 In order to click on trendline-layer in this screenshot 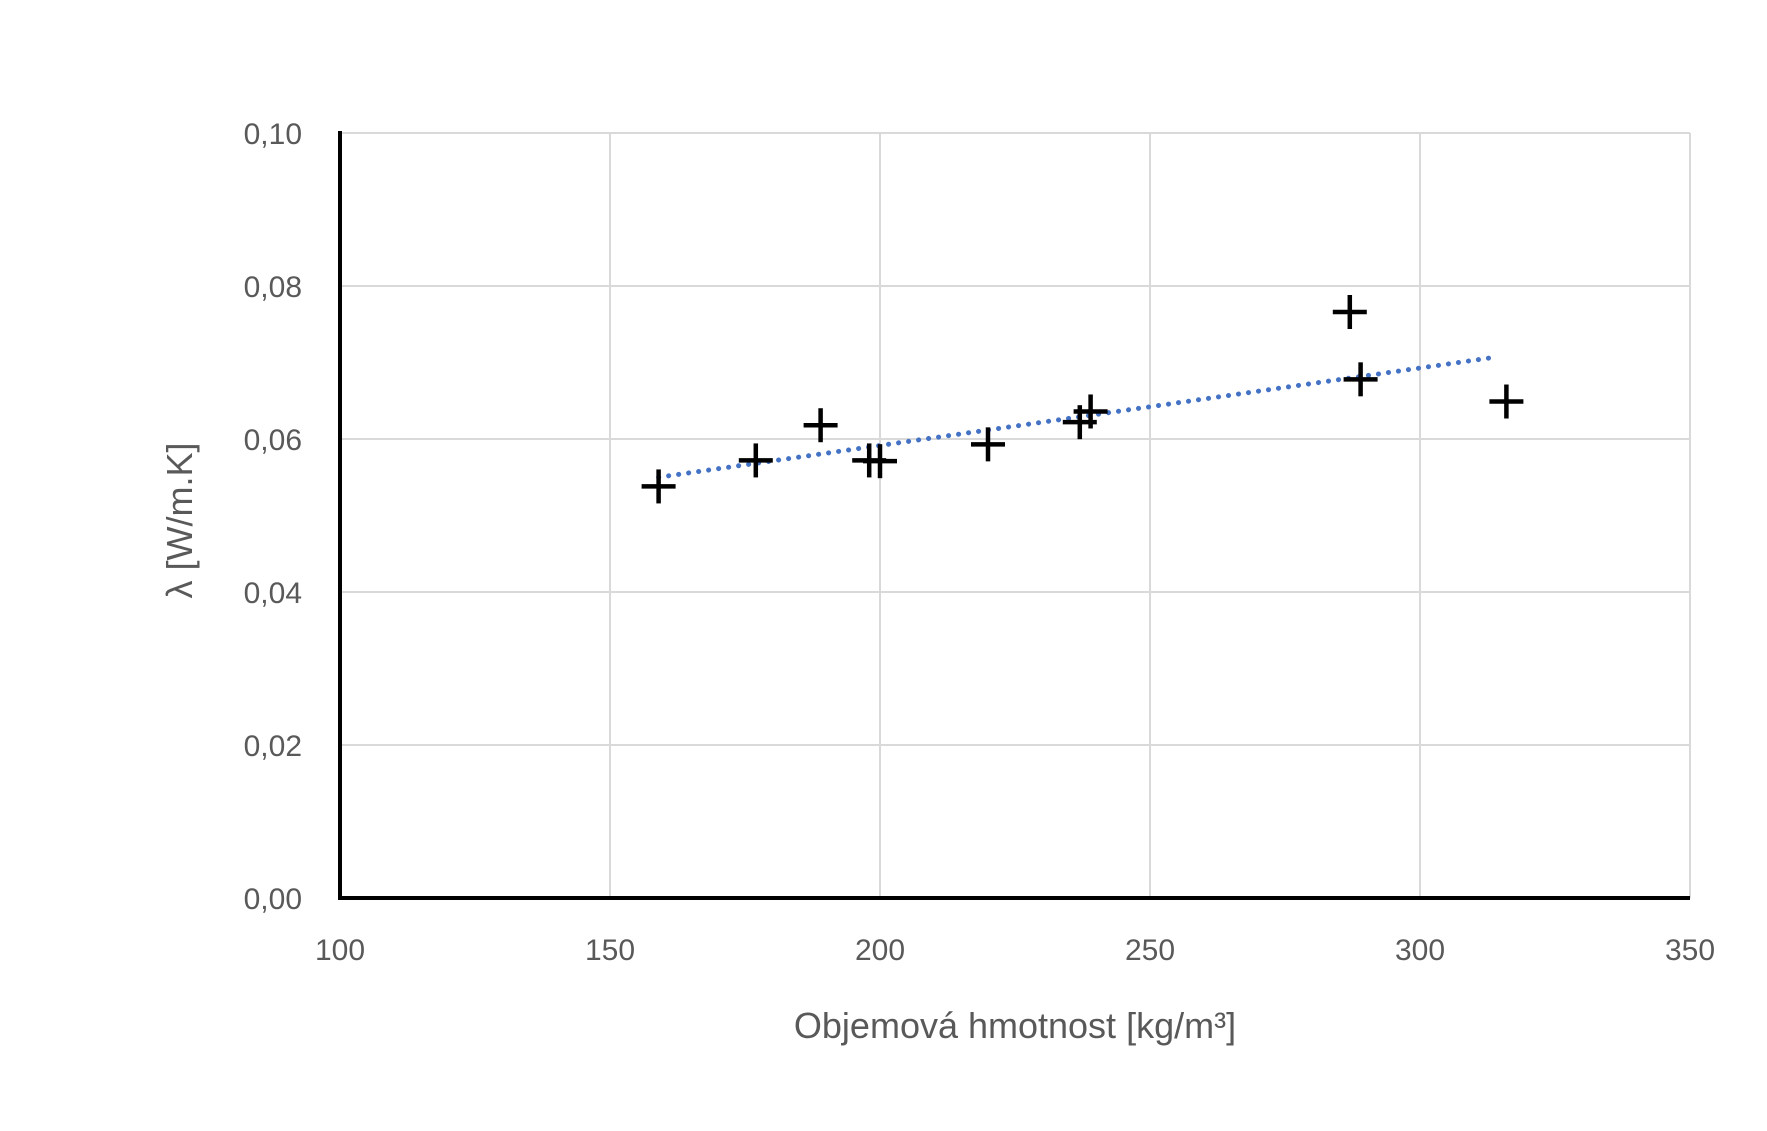, I will do `click(1077, 417)`.